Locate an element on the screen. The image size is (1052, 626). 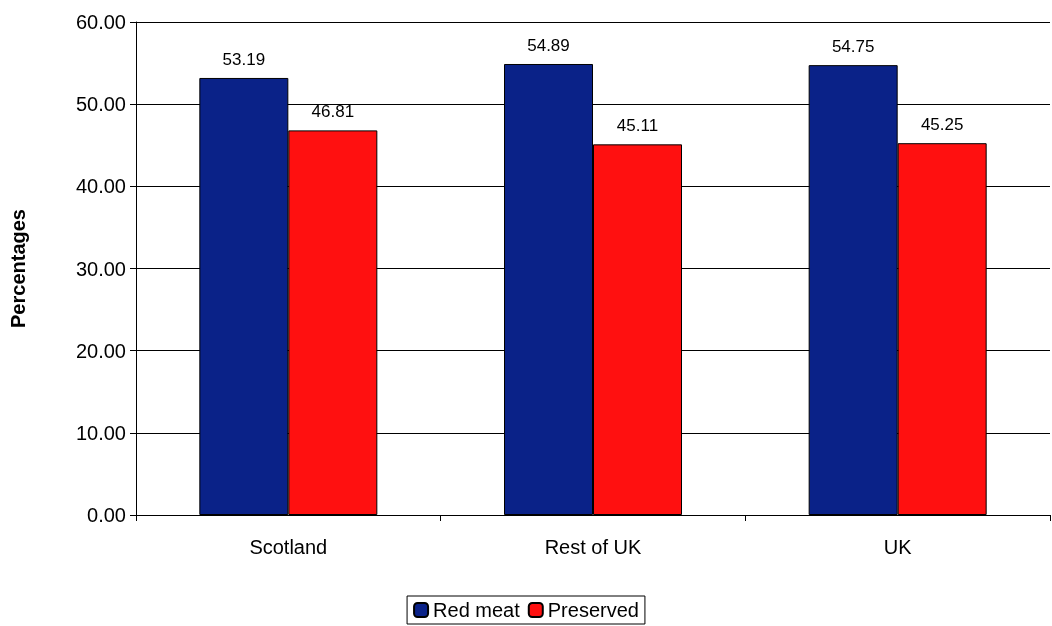
data-label: 45.11 is located at coordinates (637, 126).